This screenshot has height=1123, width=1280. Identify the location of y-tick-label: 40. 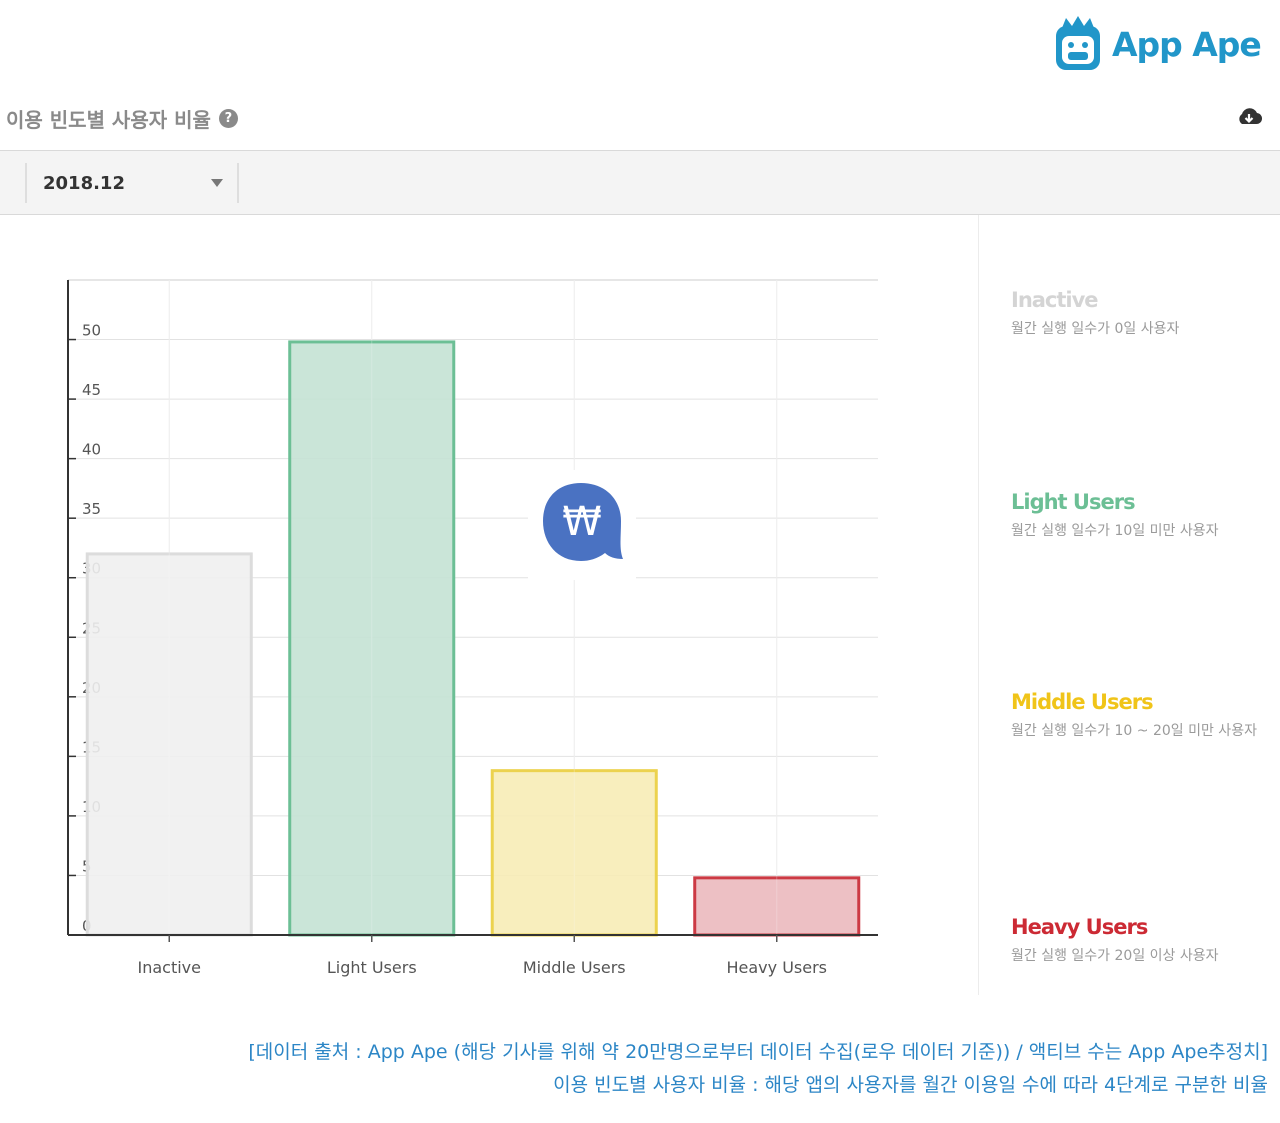
(91, 450).